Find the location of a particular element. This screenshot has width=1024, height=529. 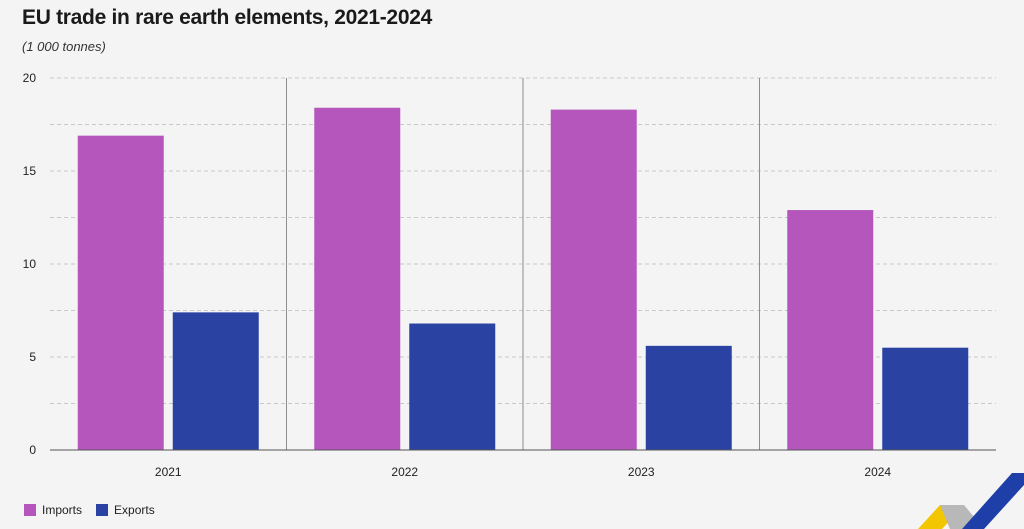

legend-swatch-imports is located at coordinates (30, 510).